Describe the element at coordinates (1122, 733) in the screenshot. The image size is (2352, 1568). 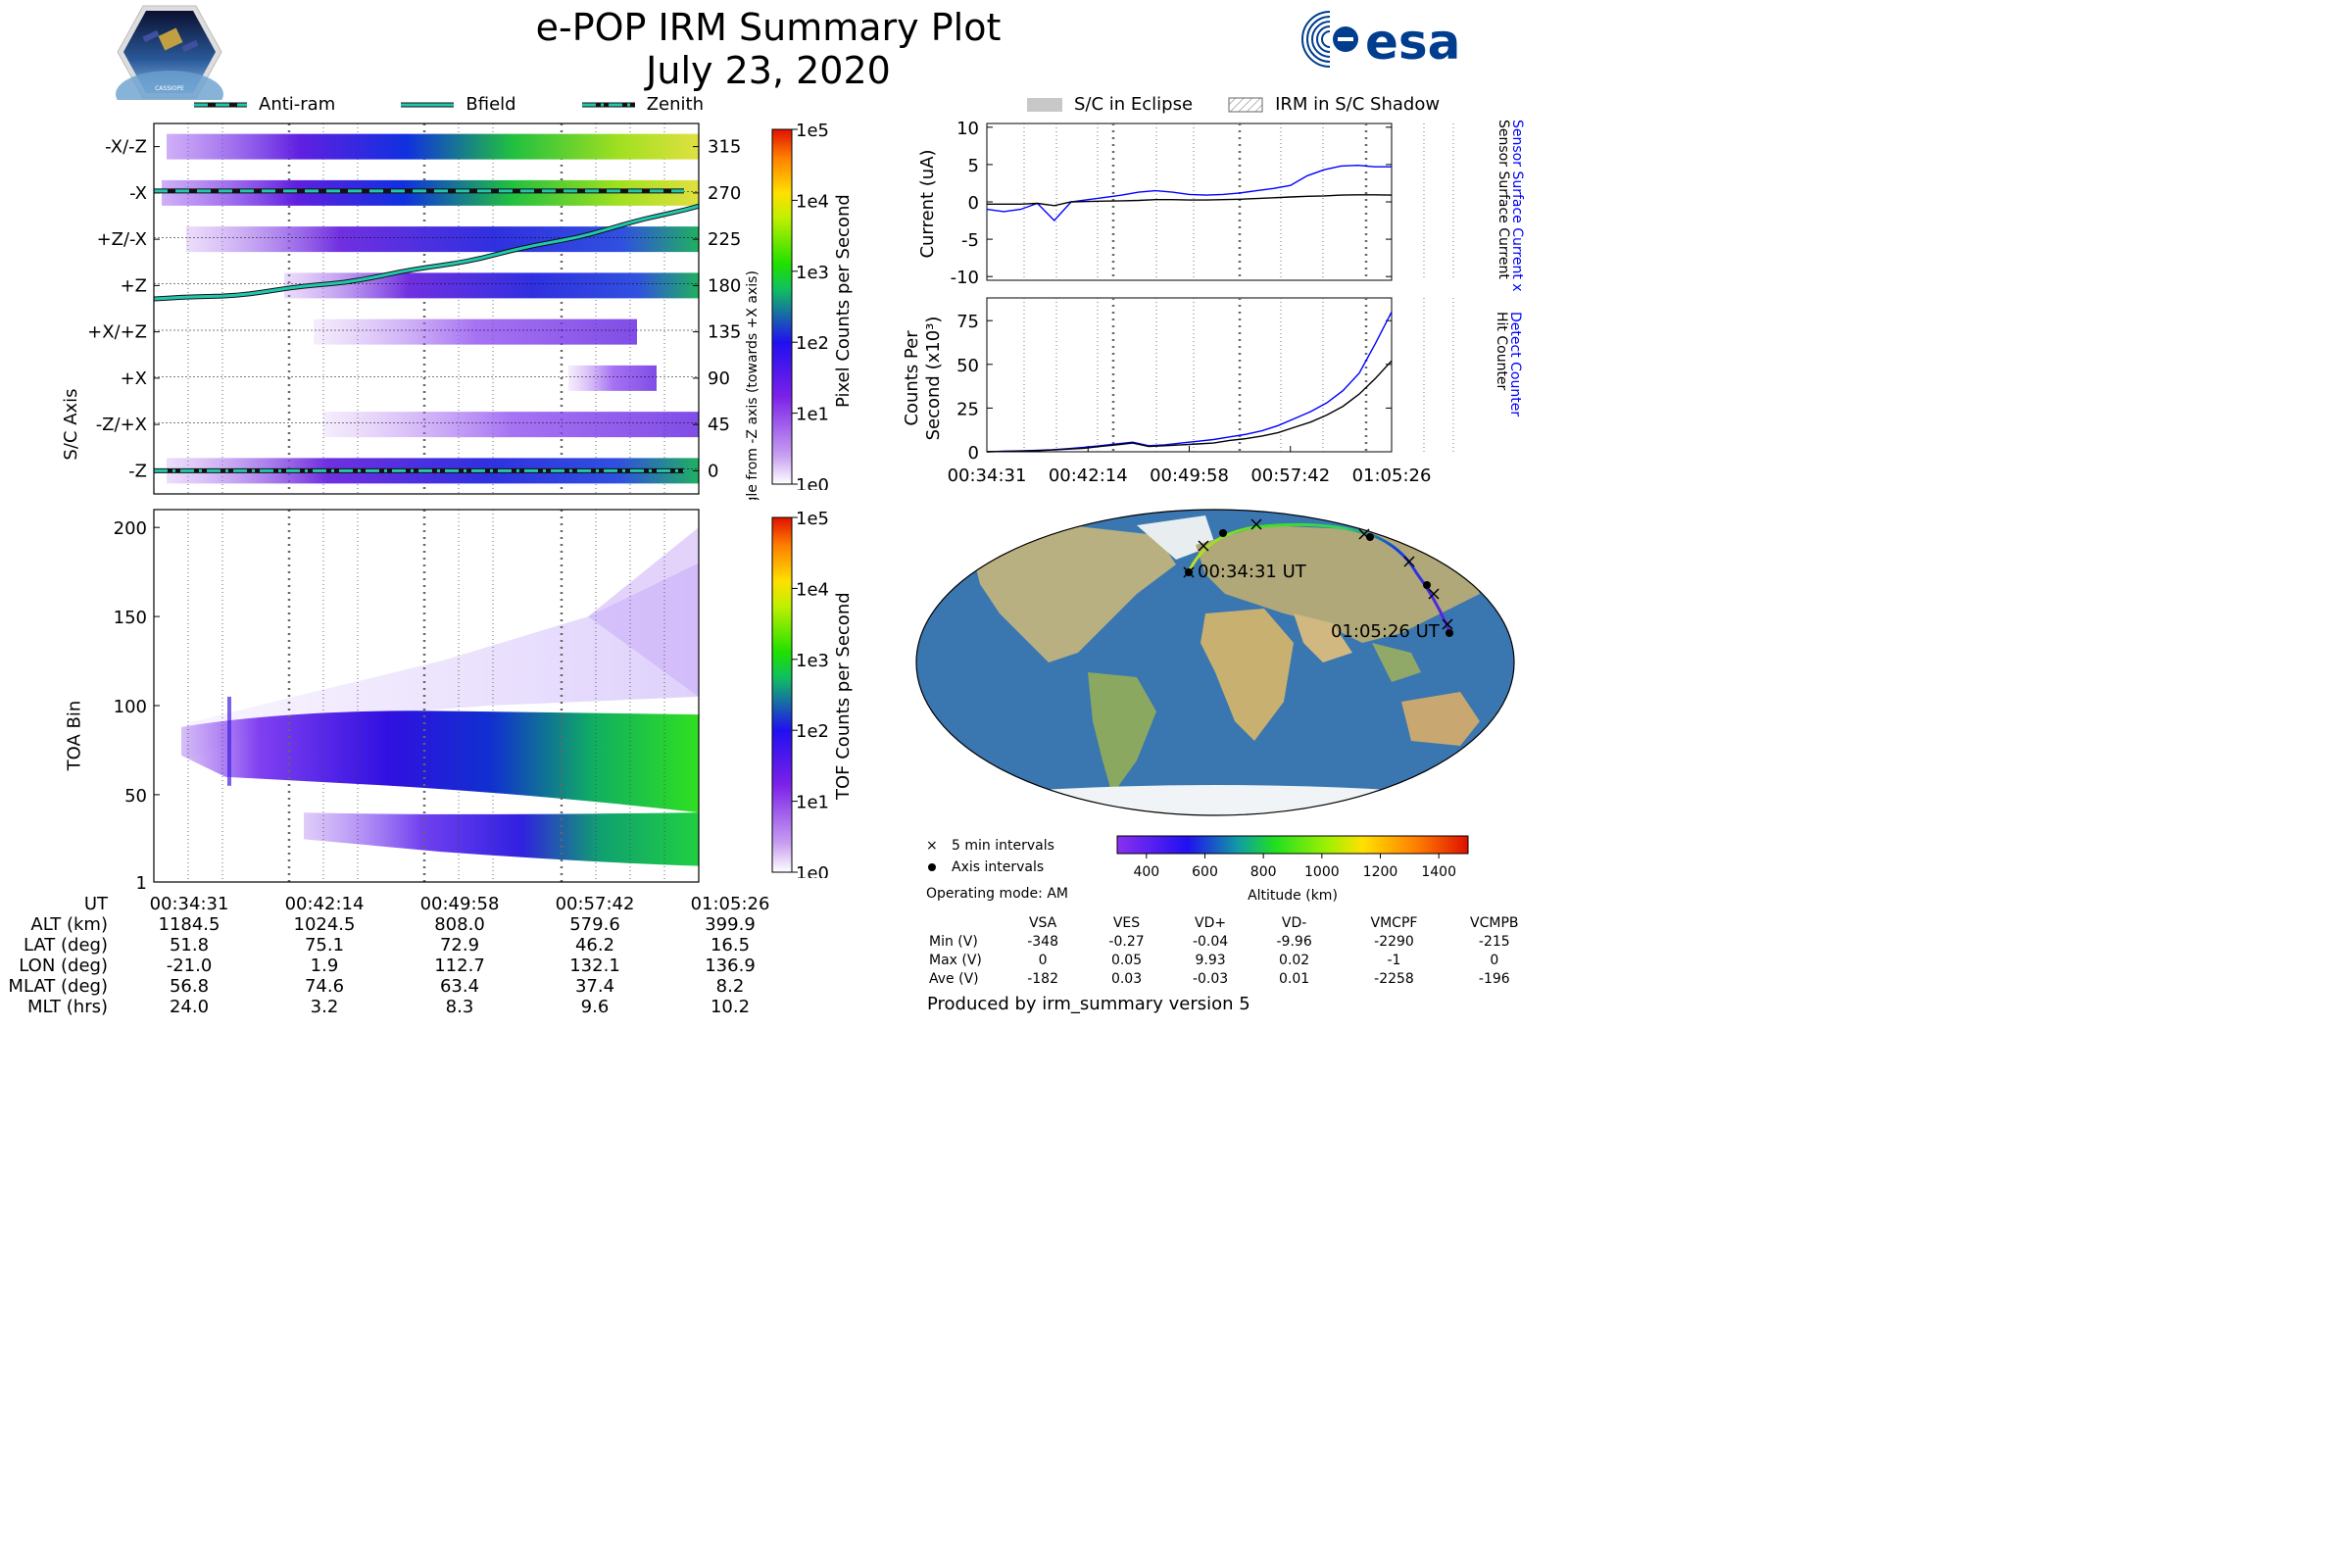
I see `south-america` at that location.